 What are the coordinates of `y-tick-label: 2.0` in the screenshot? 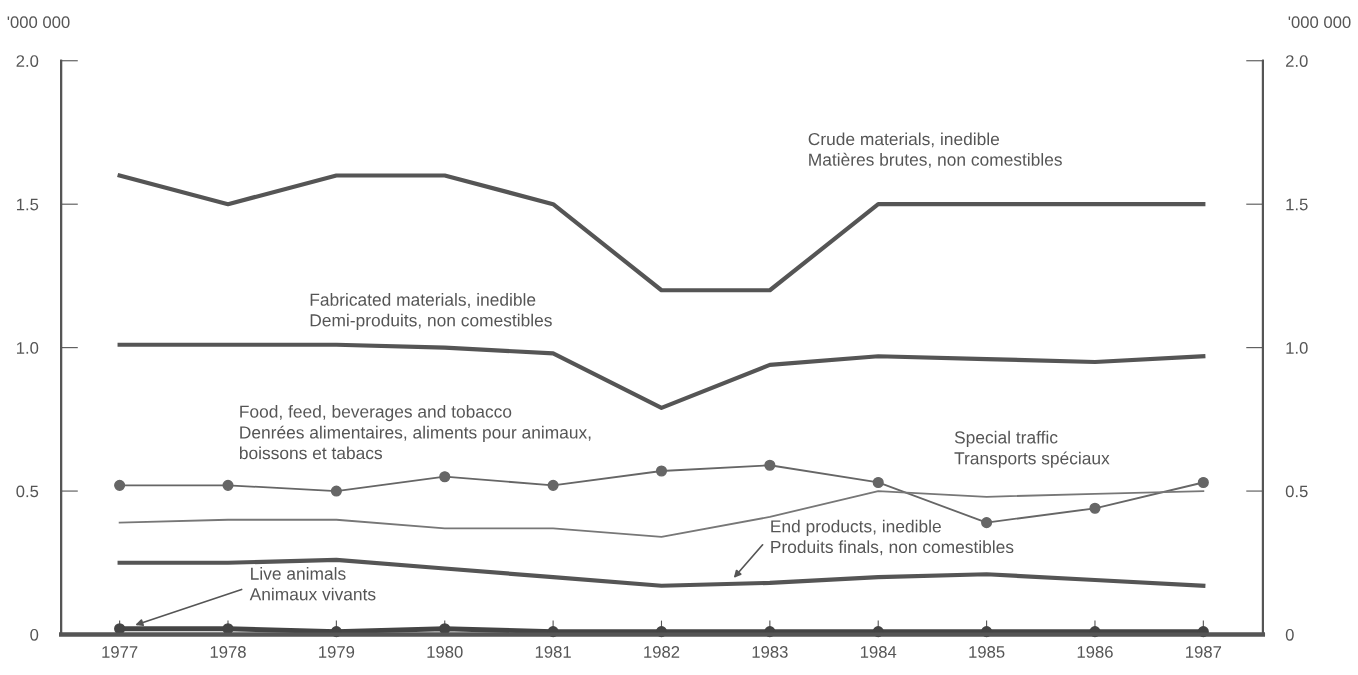 It's located at (27, 61).